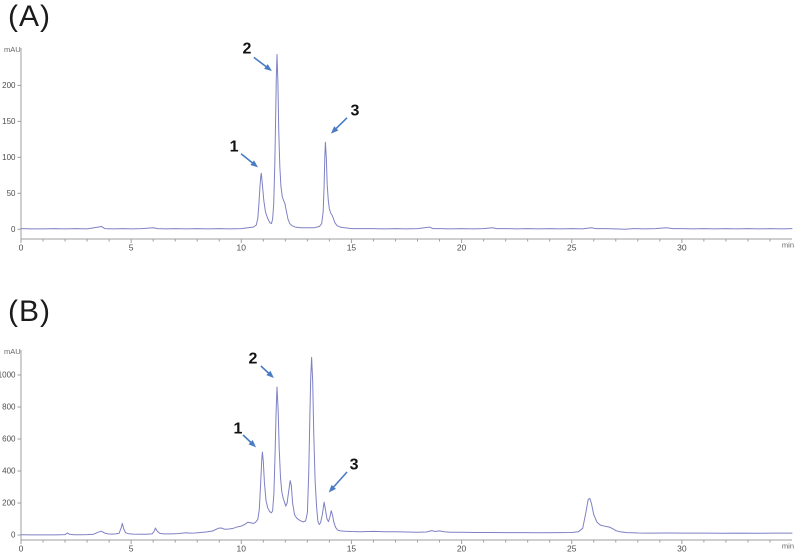 This screenshot has width=800, height=559. What do you see at coordinates (9, 438) in the screenshot?
I see `y-tick-label: 600` at bounding box center [9, 438].